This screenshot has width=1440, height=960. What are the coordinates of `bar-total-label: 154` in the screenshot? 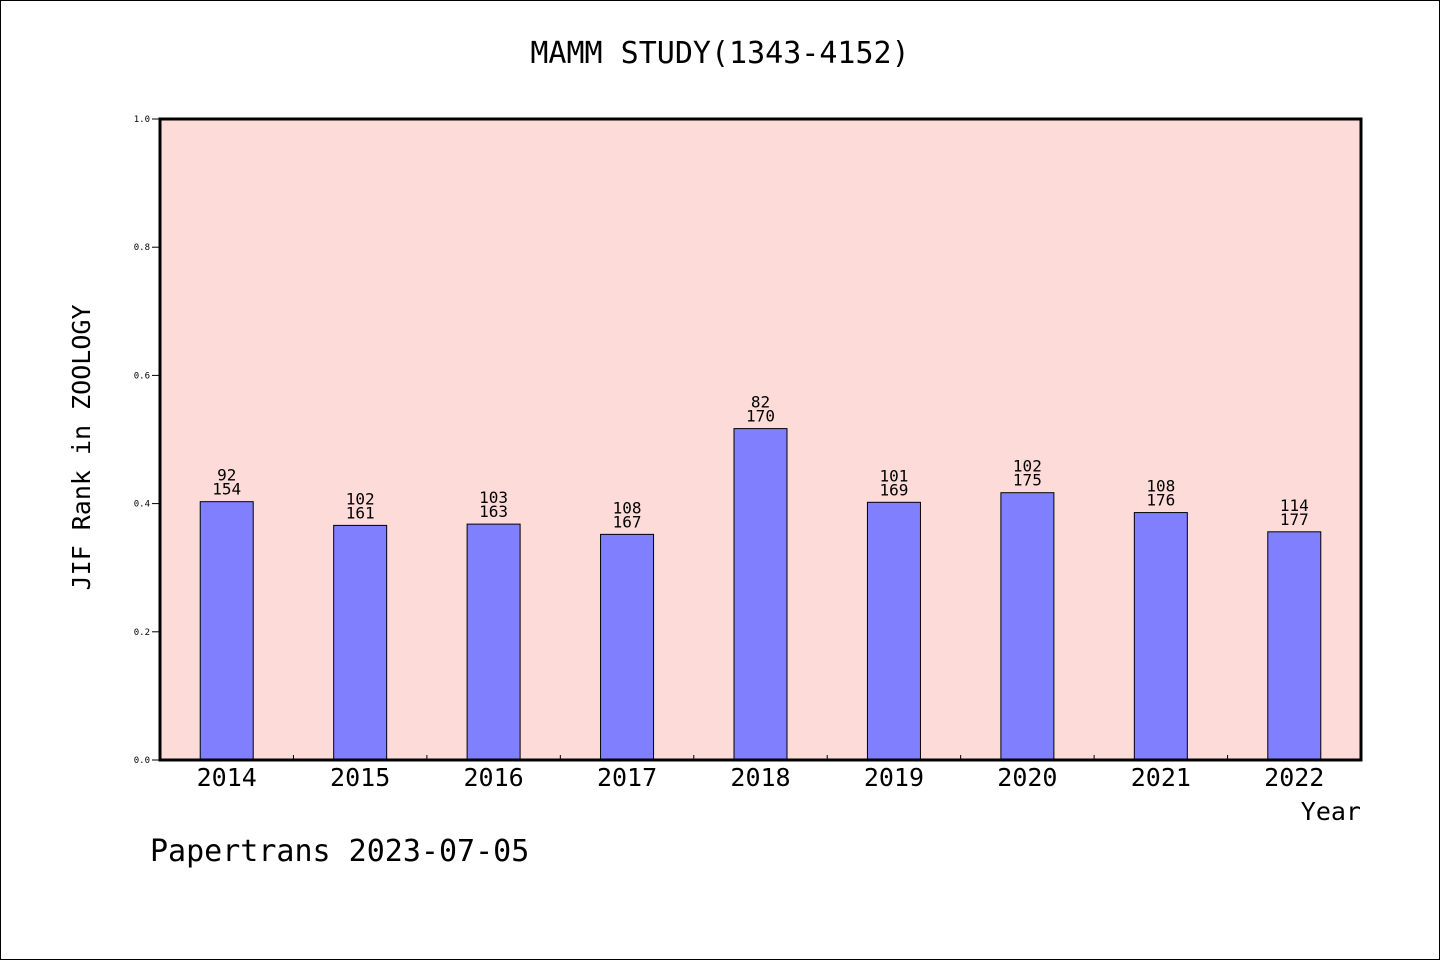 It's located at (226, 489).